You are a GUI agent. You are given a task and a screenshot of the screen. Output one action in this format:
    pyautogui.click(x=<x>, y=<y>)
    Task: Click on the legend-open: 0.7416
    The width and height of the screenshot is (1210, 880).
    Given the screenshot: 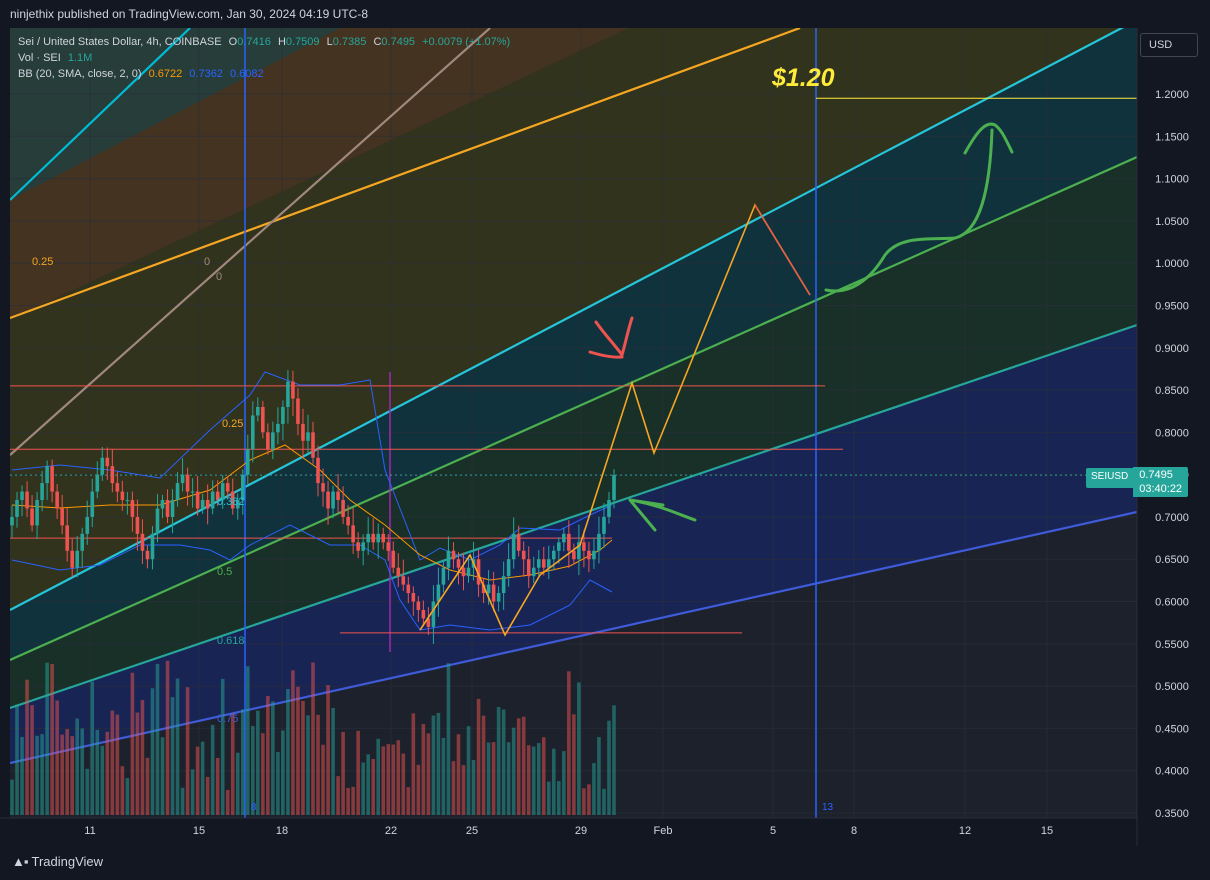 What is the action you would take?
    pyautogui.click(x=254, y=42)
    